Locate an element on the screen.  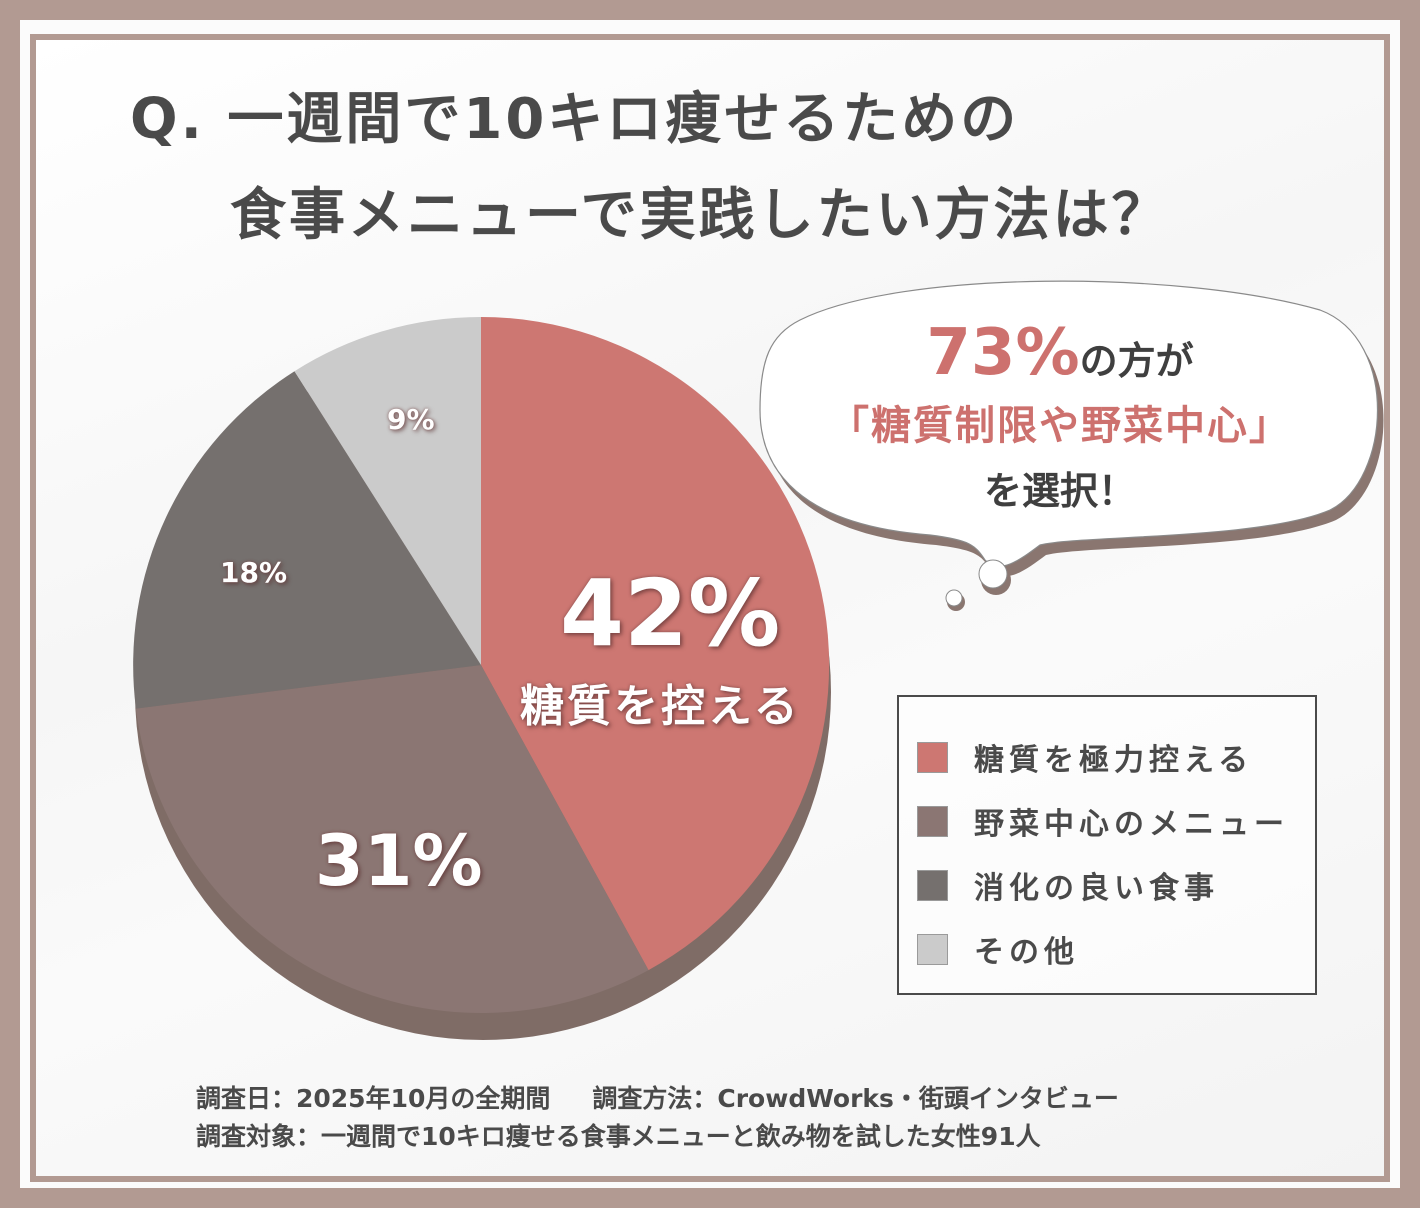
bubble-dot-large is located at coordinates (993, 574).